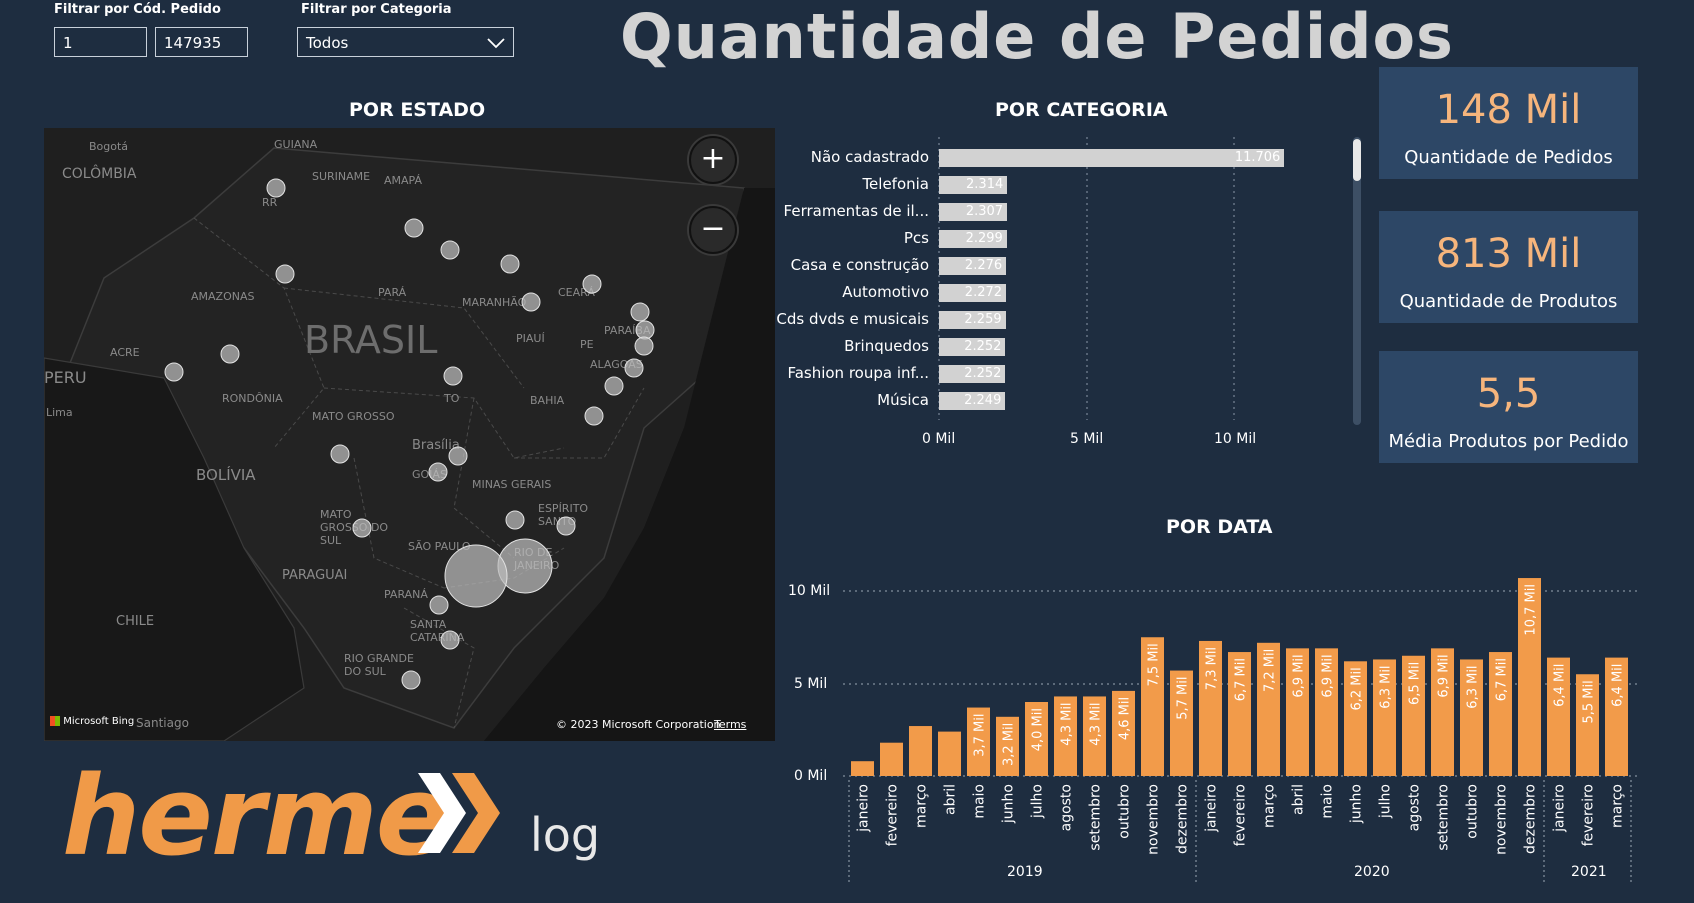  I want to click on map-copyright: © 2023 Microsoft Corporation, so click(638, 724).